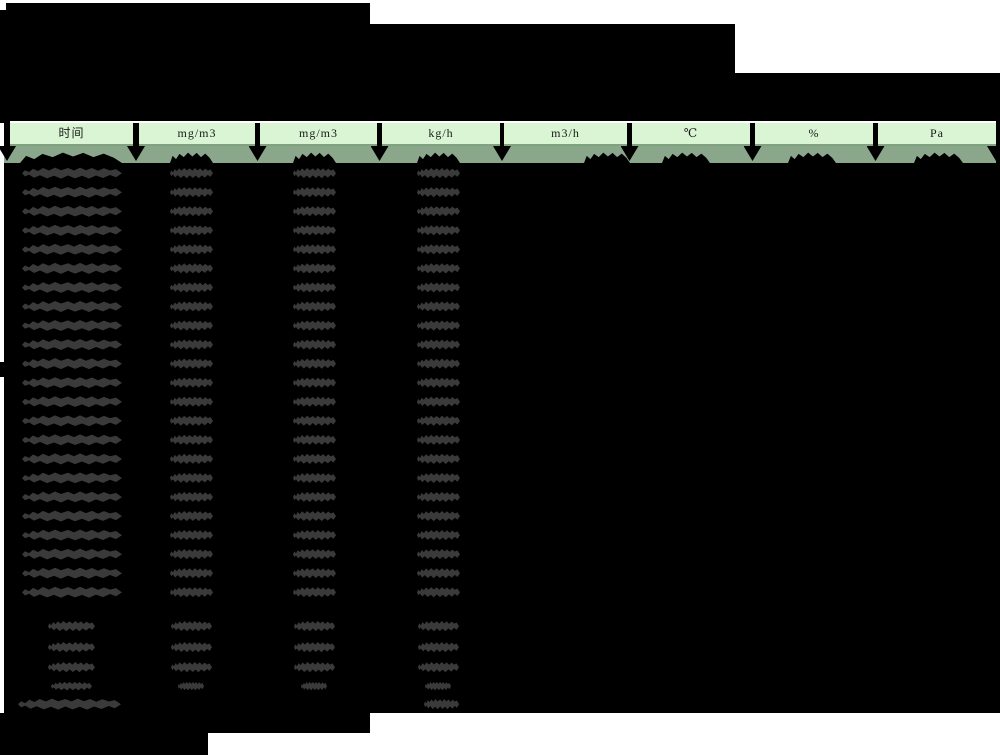 The width and height of the screenshot is (1000, 755). What do you see at coordinates (4, 369) in the screenshot?
I see `redaction-tick-left-margin` at bounding box center [4, 369].